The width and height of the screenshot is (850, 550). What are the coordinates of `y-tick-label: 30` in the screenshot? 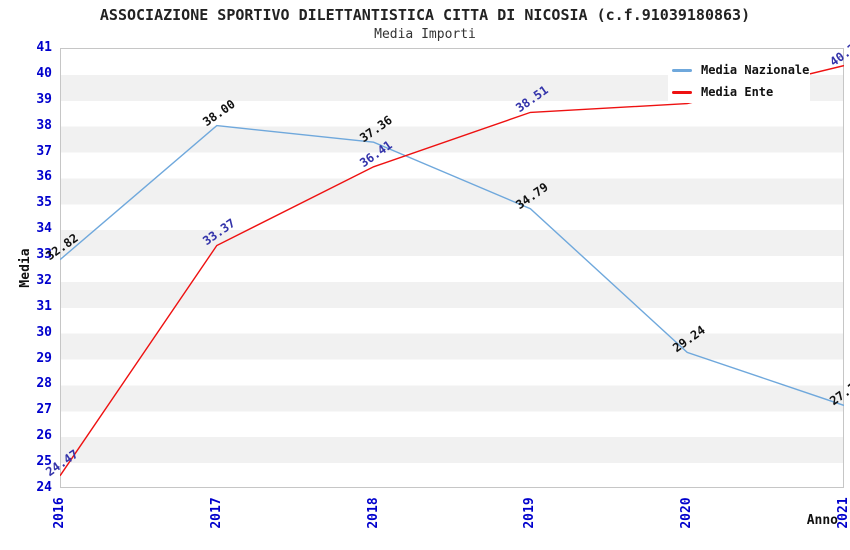 It's located at (44, 332).